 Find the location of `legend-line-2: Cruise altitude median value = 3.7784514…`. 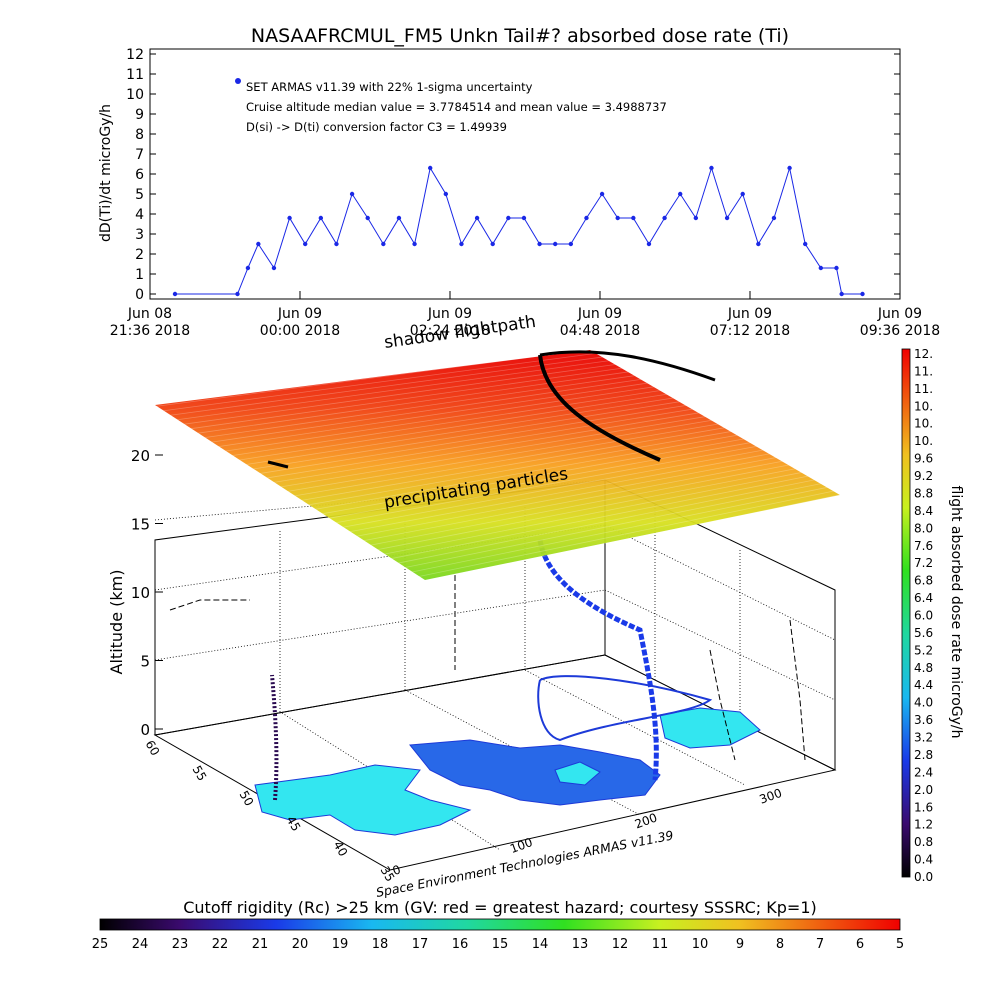

legend-line-2: Cruise altitude median value = 3.7784514… is located at coordinates (456, 107).